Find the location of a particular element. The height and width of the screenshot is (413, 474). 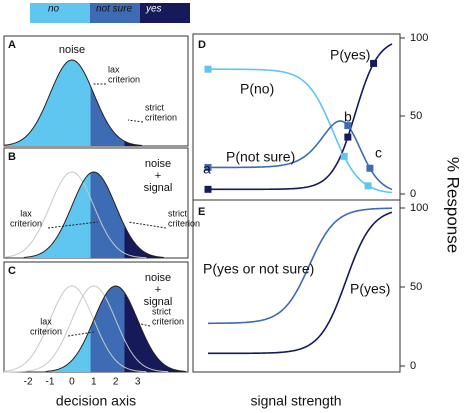

legend-not-sure is located at coordinates (115, 13).